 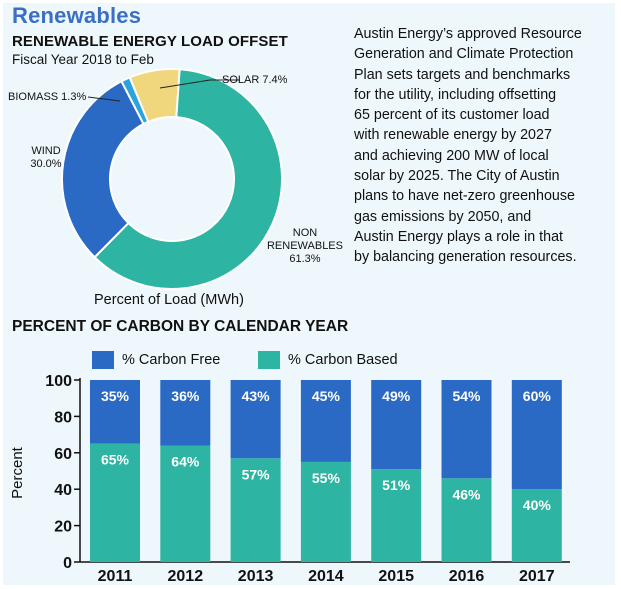 What do you see at coordinates (46, 151) in the screenshot?
I see `wind-label-name: WIND` at bounding box center [46, 151].